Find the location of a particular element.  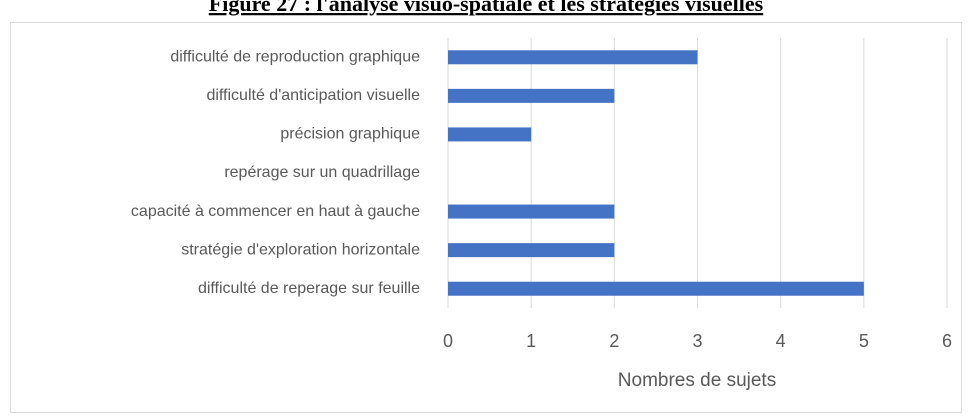

x-tick-label: 2 is located at coordinates (614, 341).